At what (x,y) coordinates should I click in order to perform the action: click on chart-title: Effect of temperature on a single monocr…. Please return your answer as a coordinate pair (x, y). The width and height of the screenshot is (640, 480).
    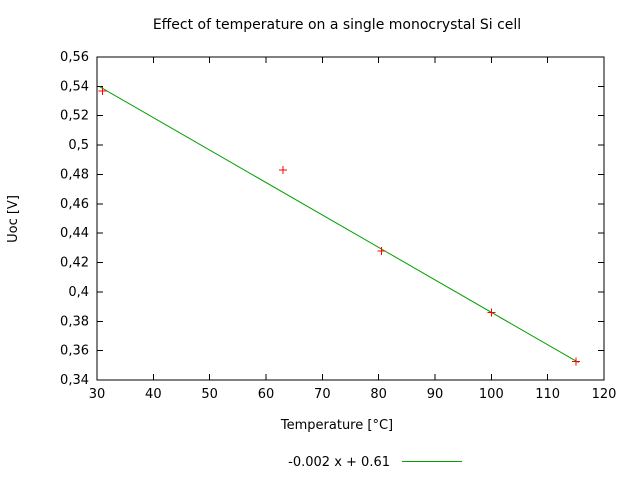
    Looking at the image, I should click on (337, 25).